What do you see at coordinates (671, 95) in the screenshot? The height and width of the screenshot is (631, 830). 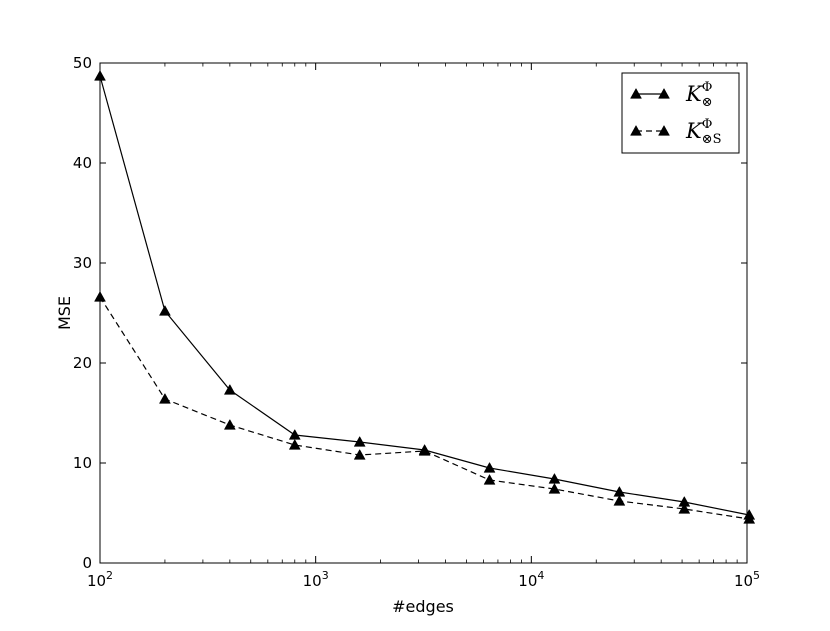 I see `legend-entry-1: KΦ ⊗` at bounding box center [671, 95].